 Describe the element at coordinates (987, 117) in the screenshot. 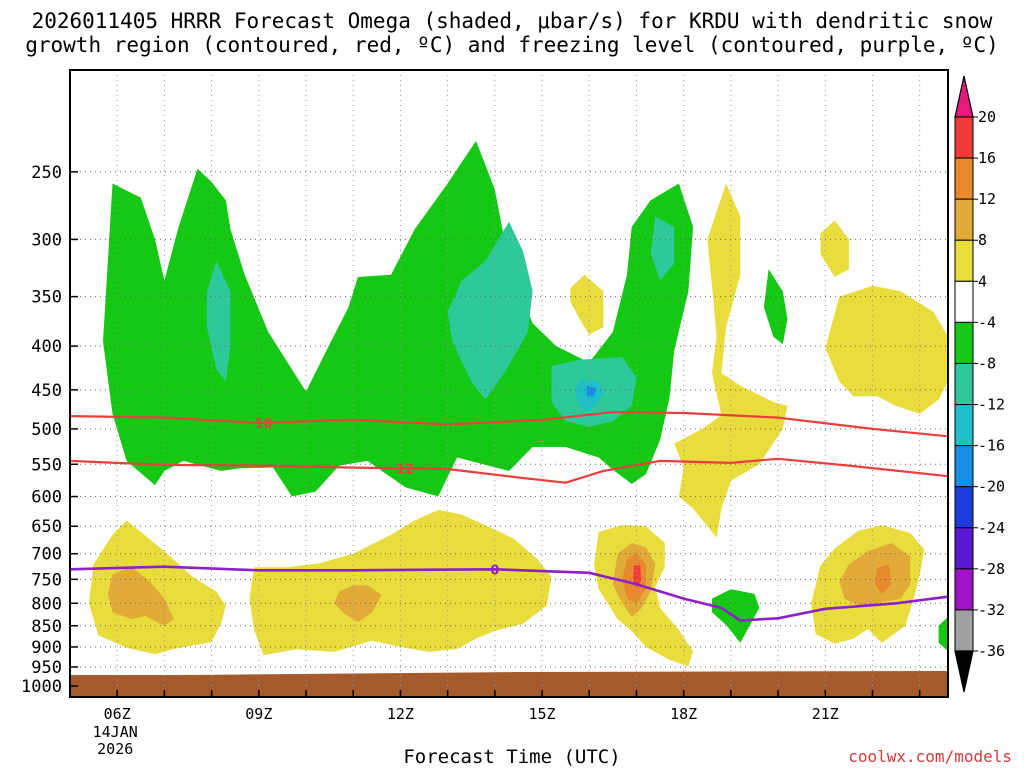

I see `colorbar-label: 20` at that location.